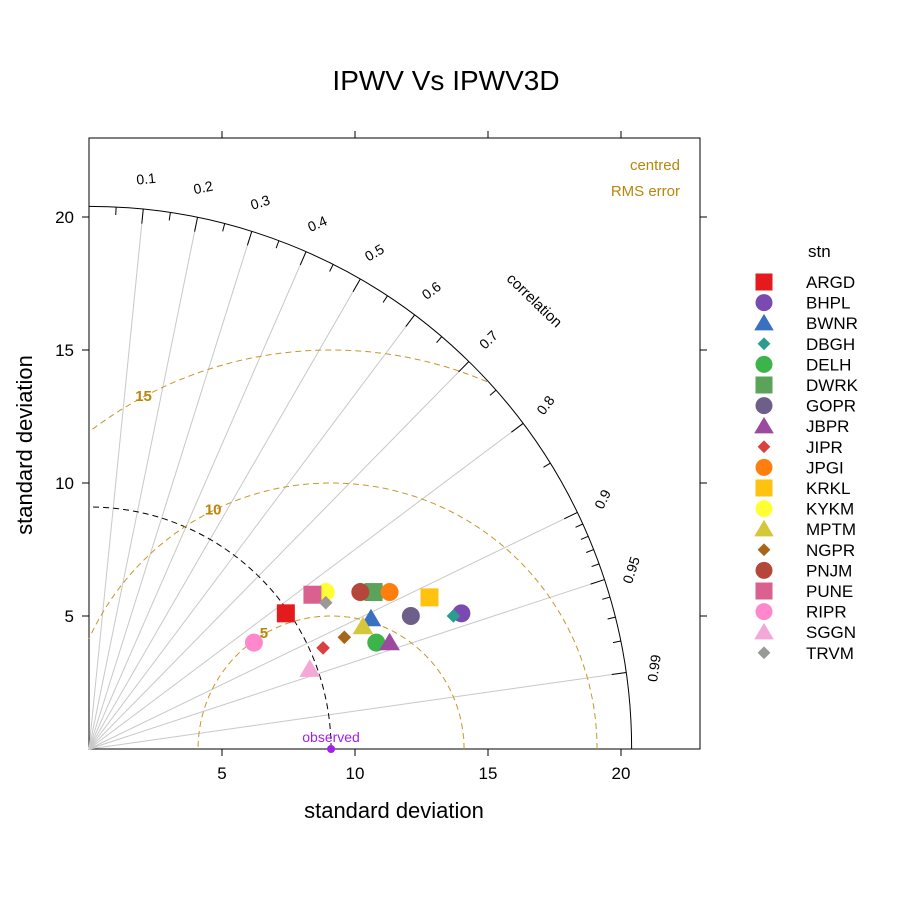  Describe the element at coordinates (360, 592) in the screenshot. I see `data-point-pnjm` at that location.